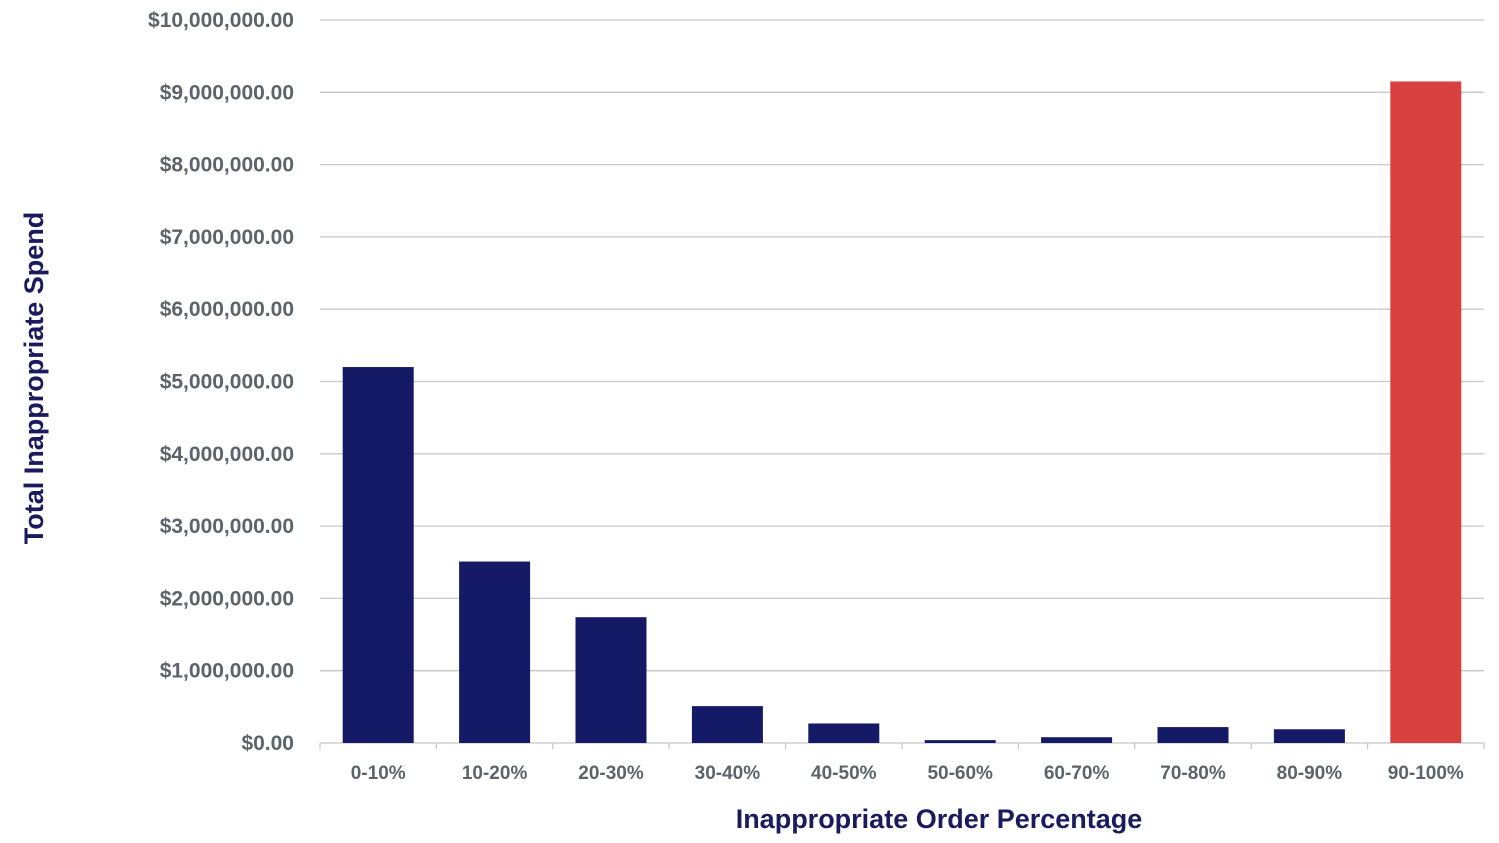 The width and height of the screenshot is (1499, 843). Describe the element at coordinates (728, 773) in the screenshot. I see `x-tick-label: 30-40%` at that location.